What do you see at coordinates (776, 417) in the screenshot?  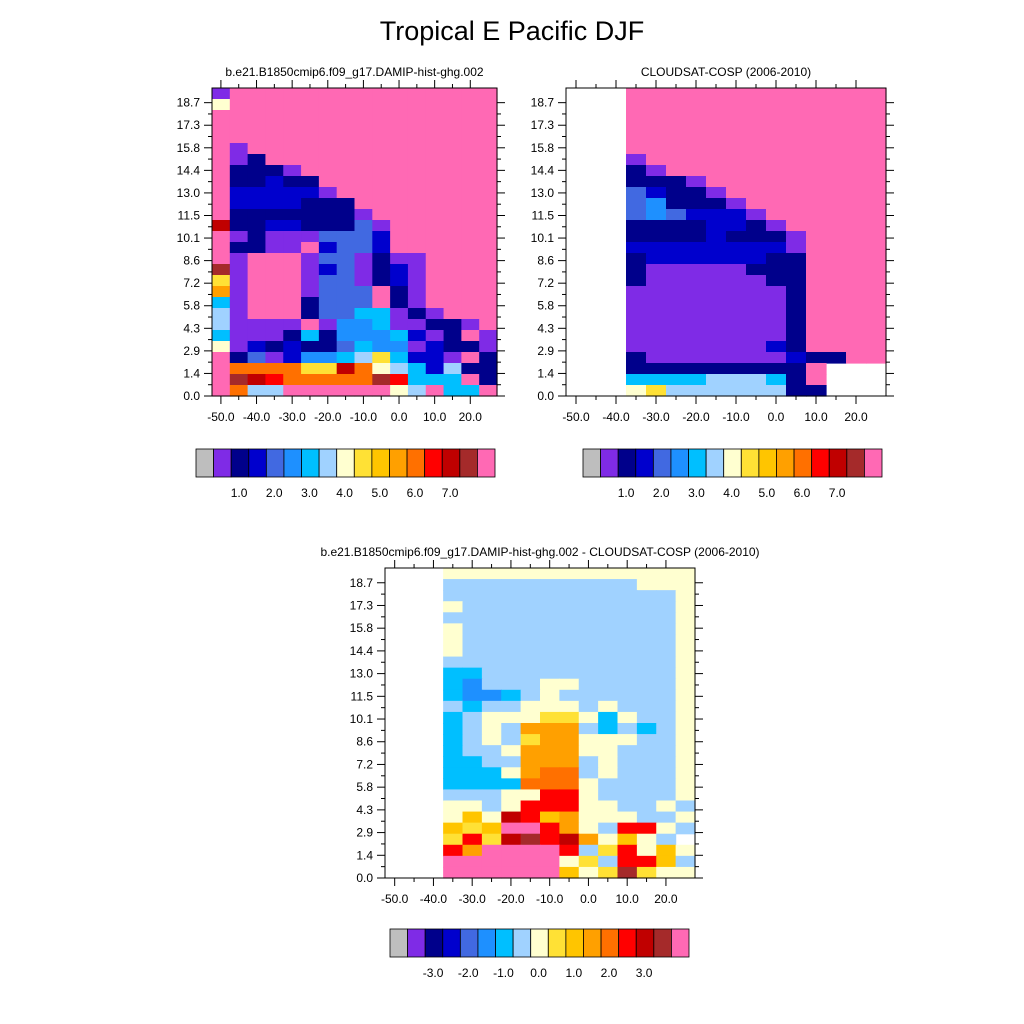 I see `x-tick-label: 0.0` at bounding box center [776, 417].